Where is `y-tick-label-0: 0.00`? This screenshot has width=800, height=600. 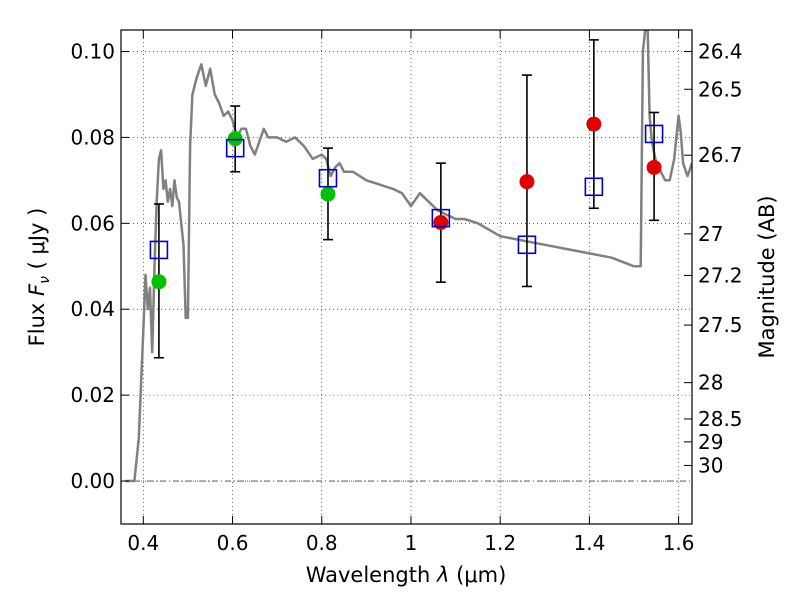 y-tick-label-0: 0.00 is located at coordinates (92, 481).